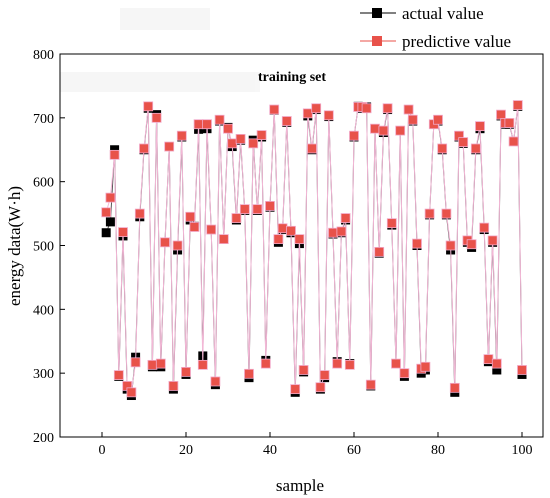  What do you see at coordinates (435, 27) in the screenshot?
I see `legend: actual value predictive value` at bounding box center [435, 27].